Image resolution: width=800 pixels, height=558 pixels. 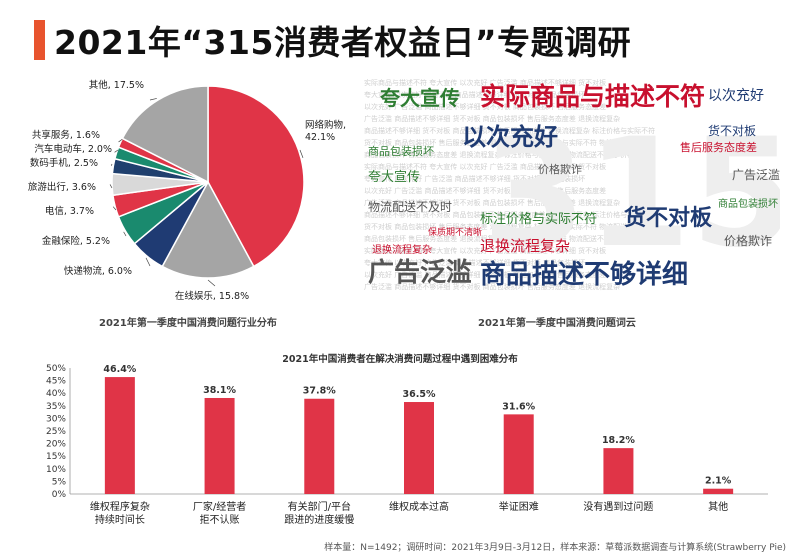 I want to click on bar-category-label-5: 举证困难, so click(x=519, y=506).